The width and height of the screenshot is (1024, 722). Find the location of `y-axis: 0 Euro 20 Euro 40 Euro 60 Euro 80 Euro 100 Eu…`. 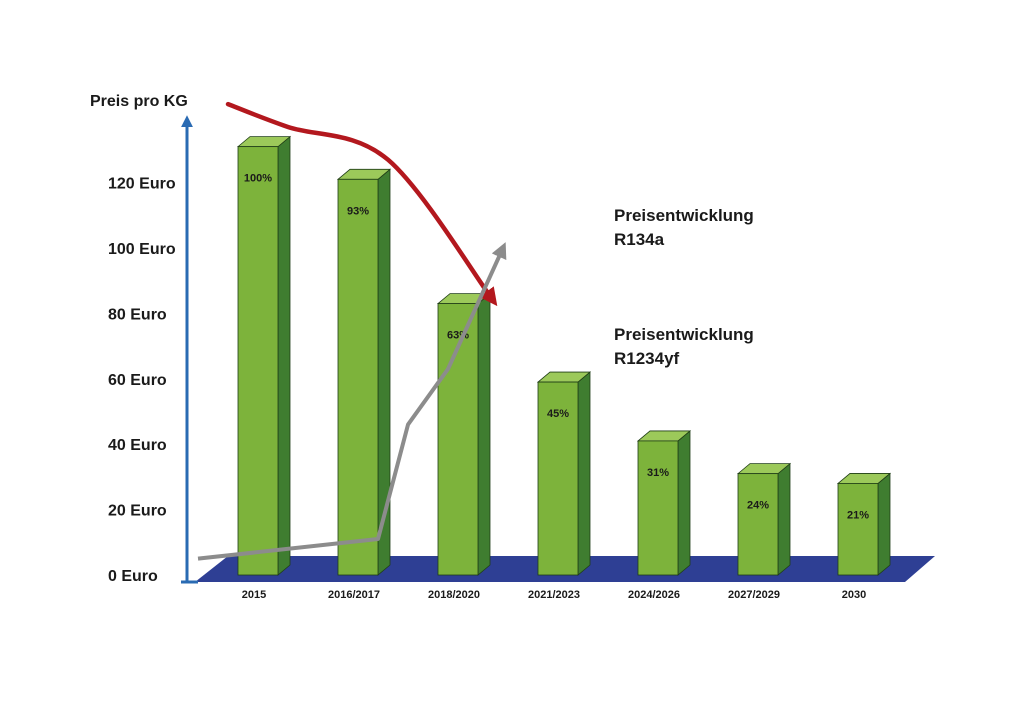

y-axis: 0 Euro 20 Euro 40 Euro 60 Euro 80 Euro 100 Eu… is located at coordinates (153, 350).